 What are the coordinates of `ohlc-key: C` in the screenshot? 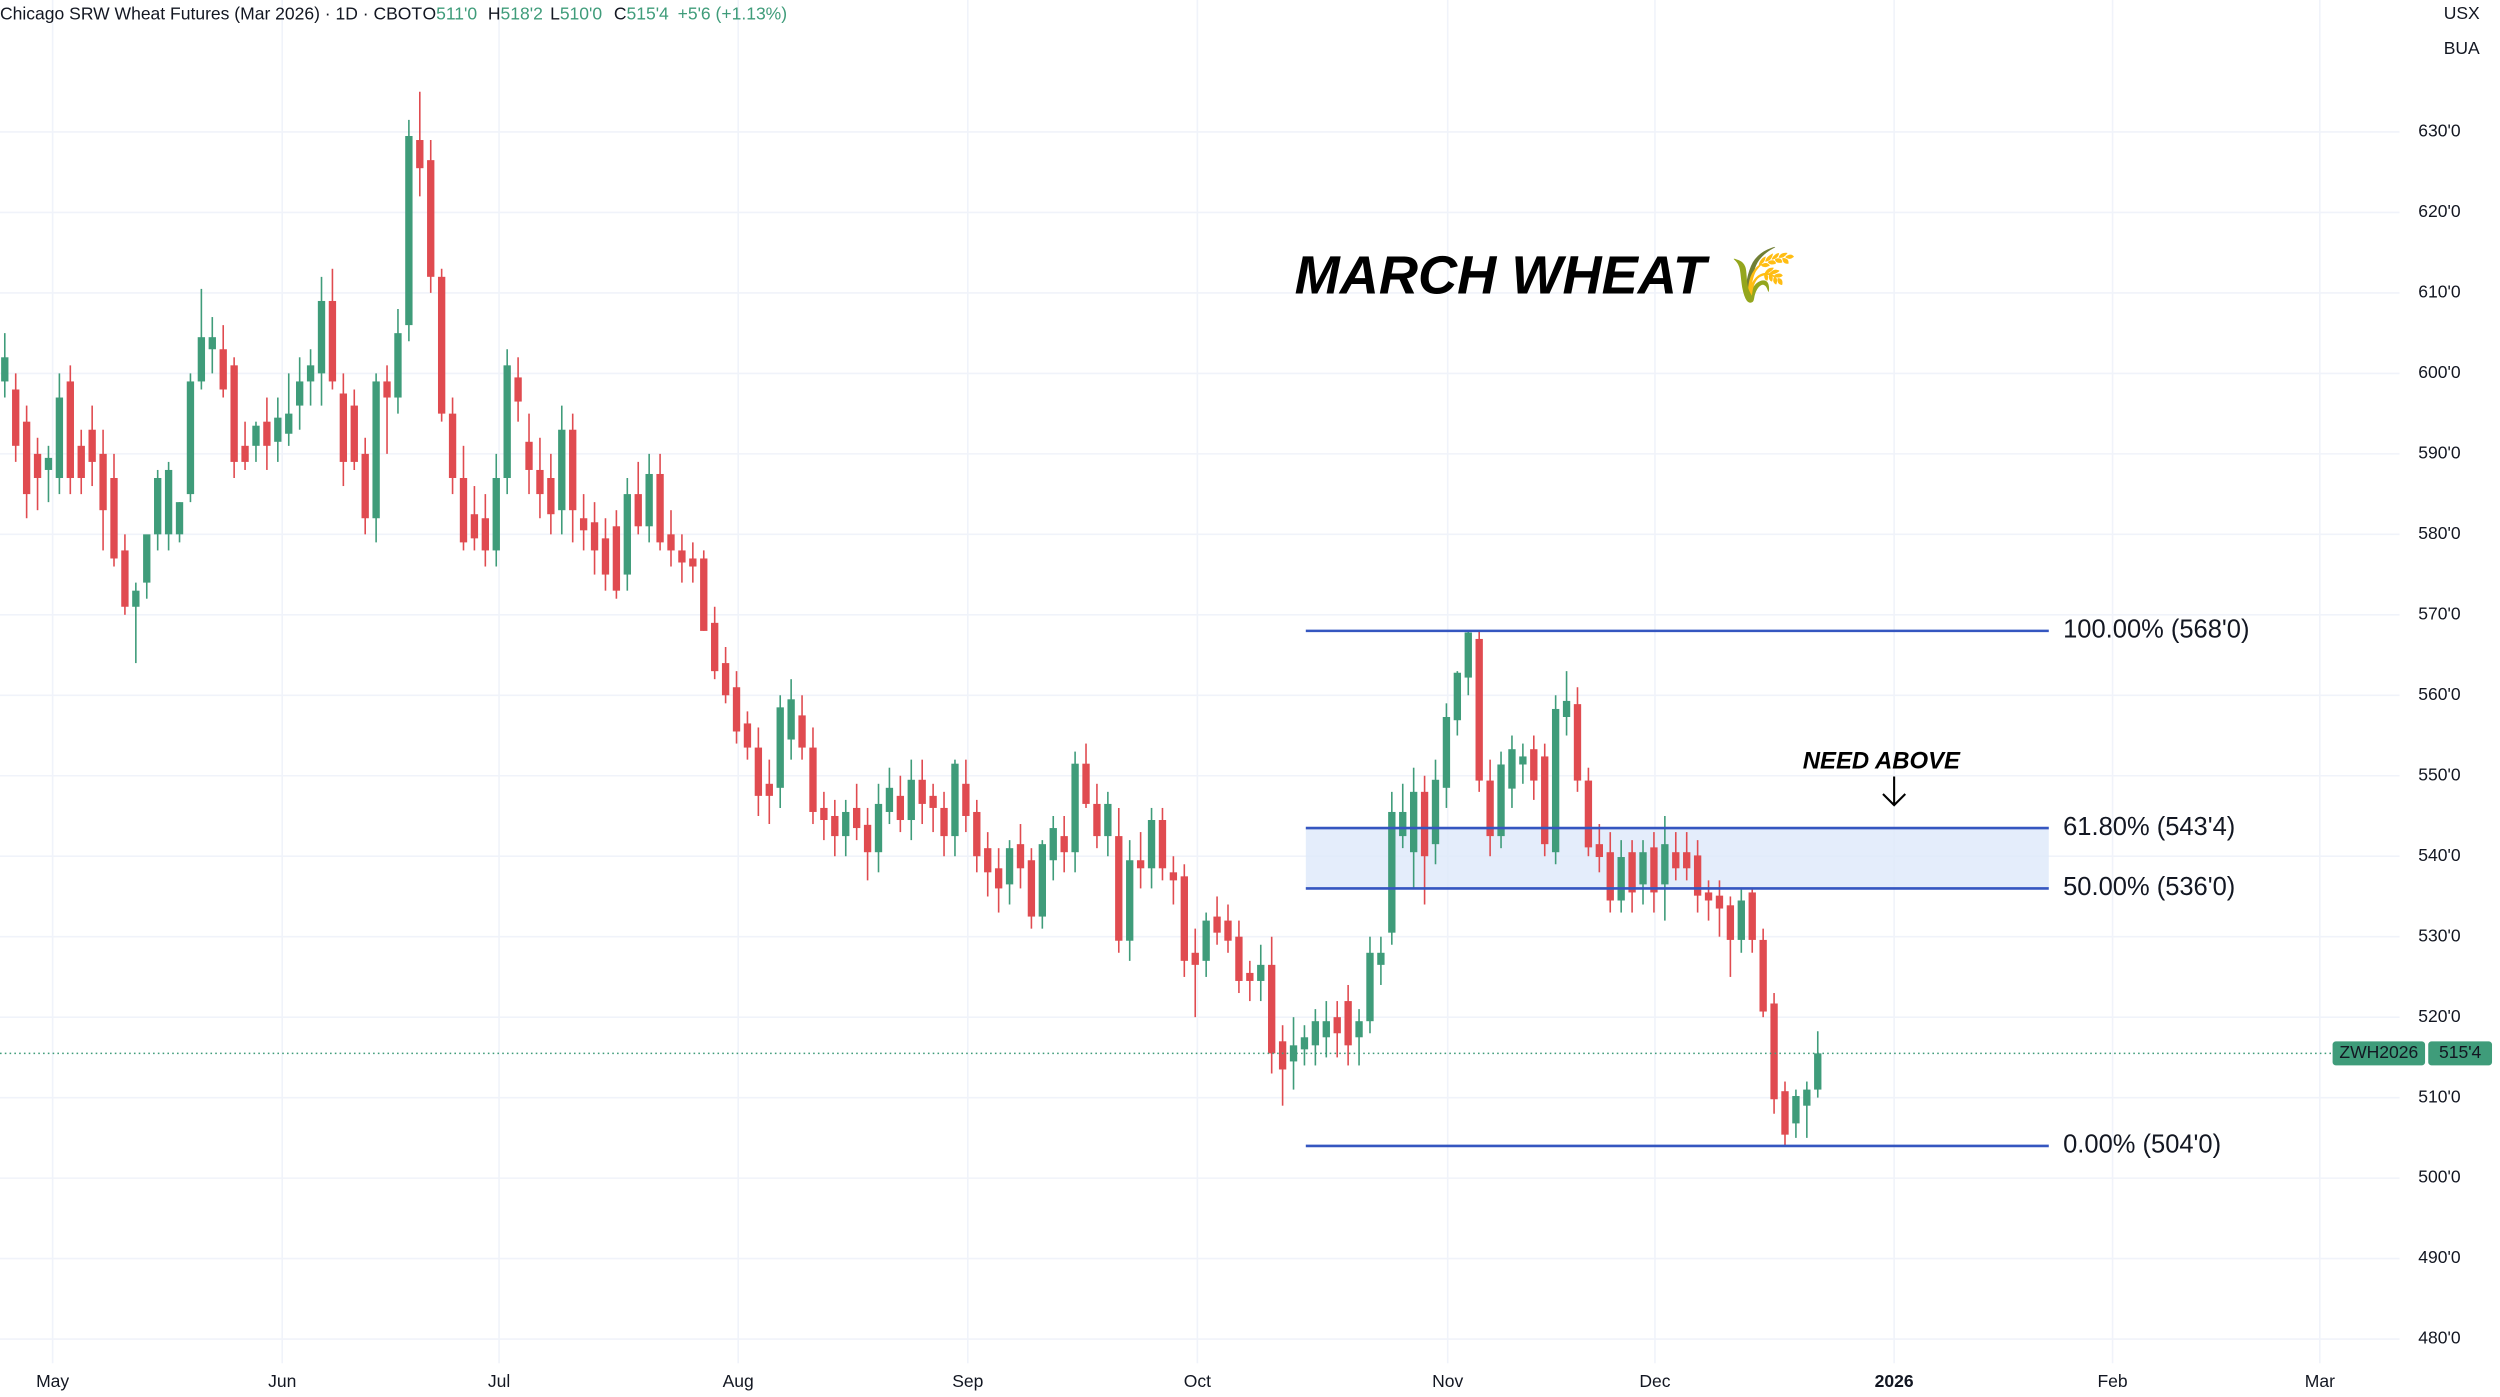 It's located at (620, 13).